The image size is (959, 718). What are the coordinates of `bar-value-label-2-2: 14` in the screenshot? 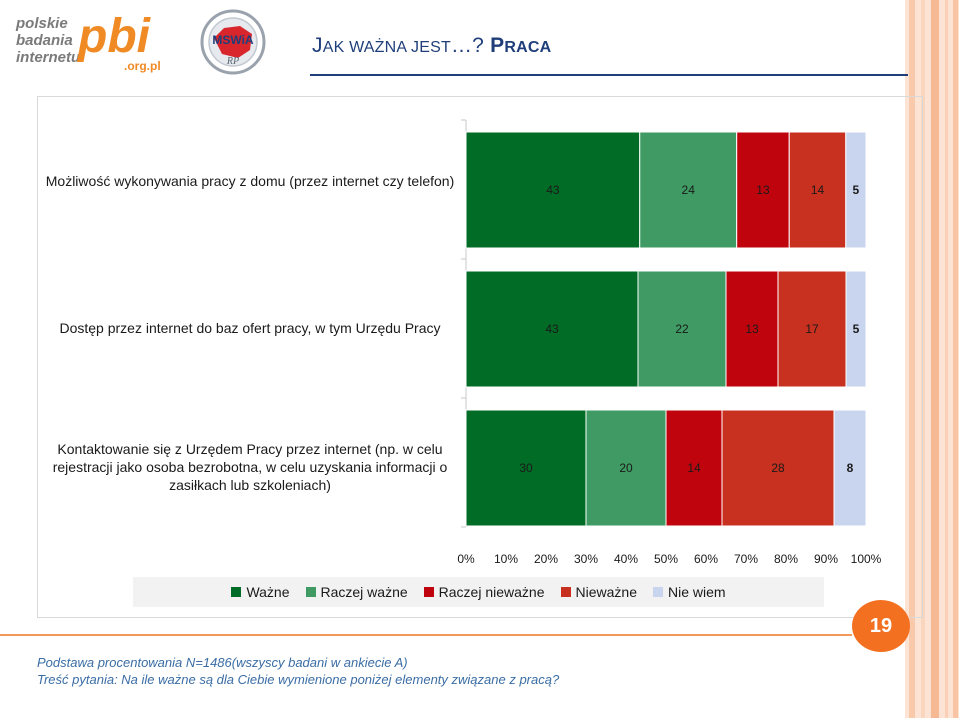 It's located at (694, 468).